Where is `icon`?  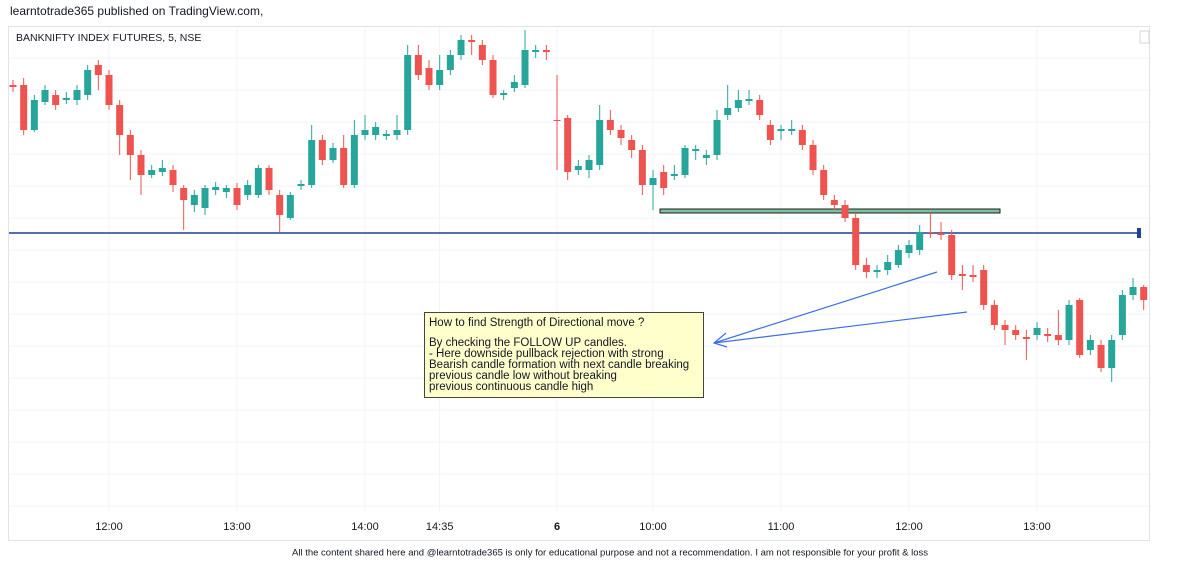
icon is located at coordinates (1144, 37).